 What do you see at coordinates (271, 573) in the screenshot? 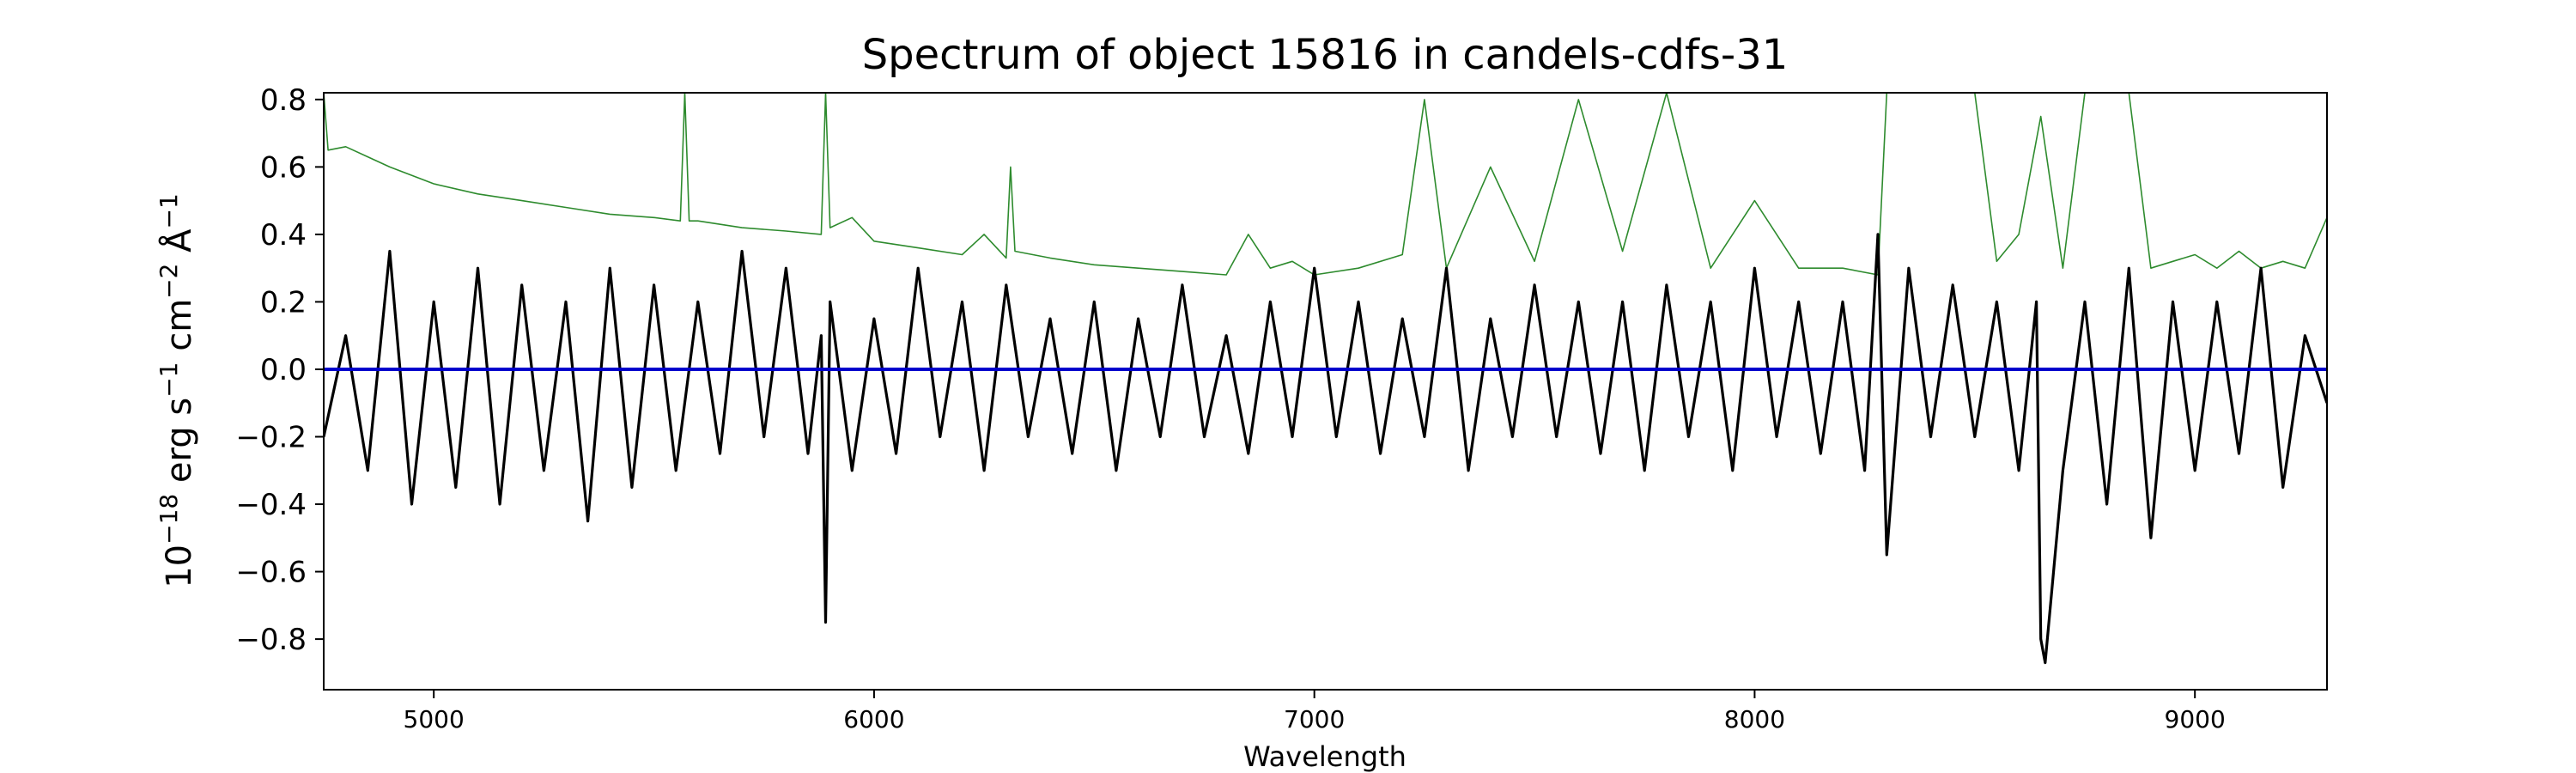
I see `y-tick-label: −0.6` at bounding box center [271, 573].